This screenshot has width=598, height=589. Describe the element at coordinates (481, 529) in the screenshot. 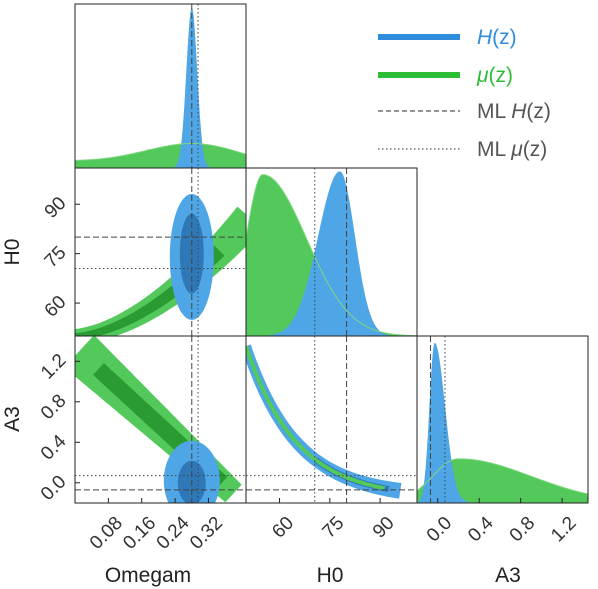

I see `x-tick-label: 0.4` at that location.